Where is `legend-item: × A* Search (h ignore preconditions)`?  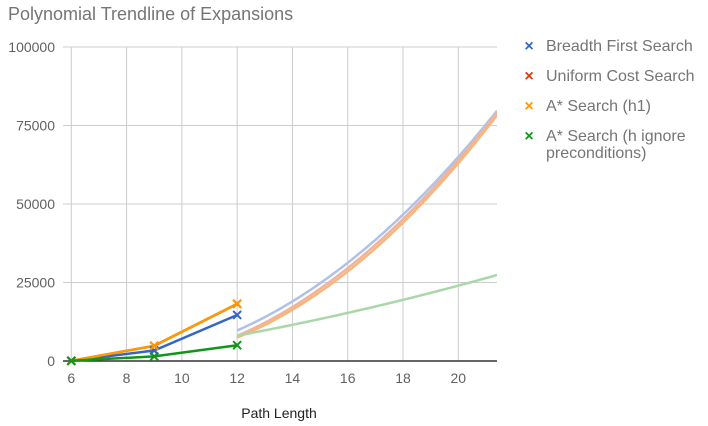 legend-item: × A* Search (h ignore preconditions) is located at coordinates (615, 145).